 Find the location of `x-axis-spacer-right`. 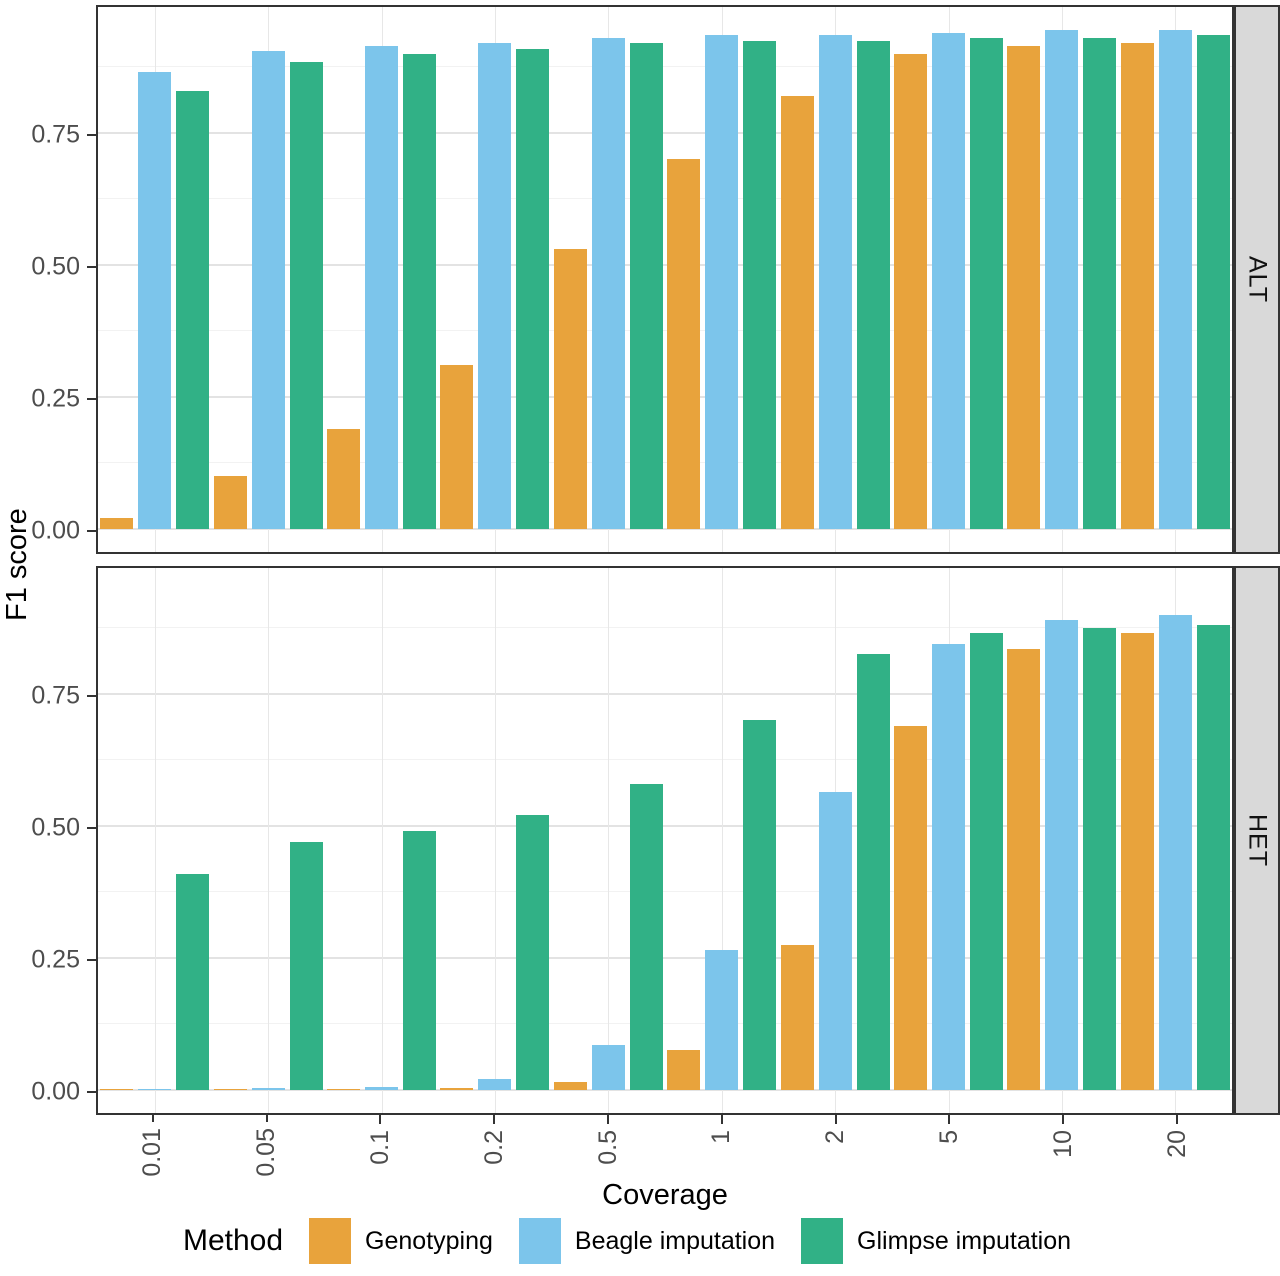

x-axis-spacer-right is located at coordinates (1257, 1146).